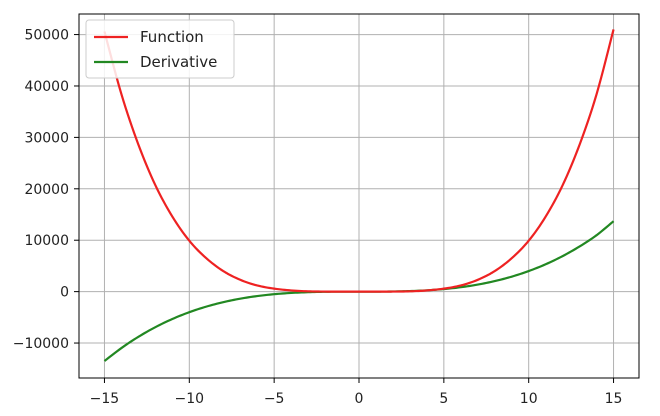  What do you see at coordinates (46, 138) in the screenshot?
I see `y-tick-label: 30000` at bounding box center [46, 138].